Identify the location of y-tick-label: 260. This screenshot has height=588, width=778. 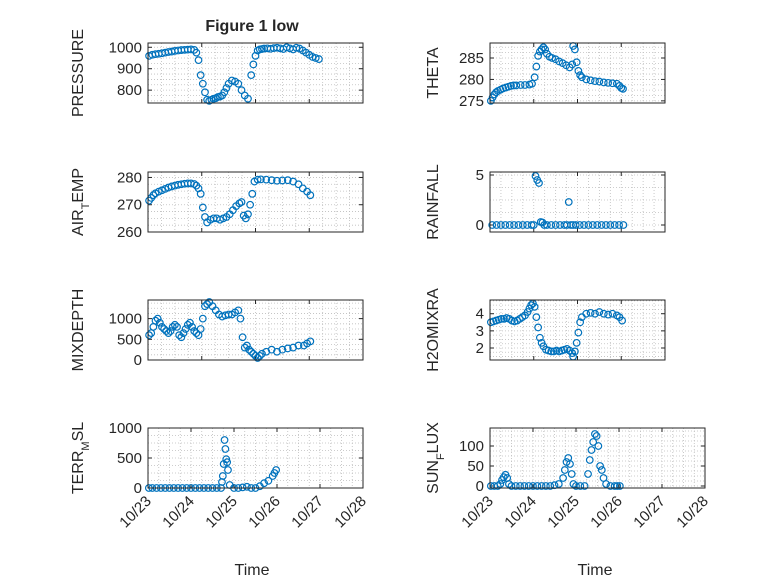
(129, 232).